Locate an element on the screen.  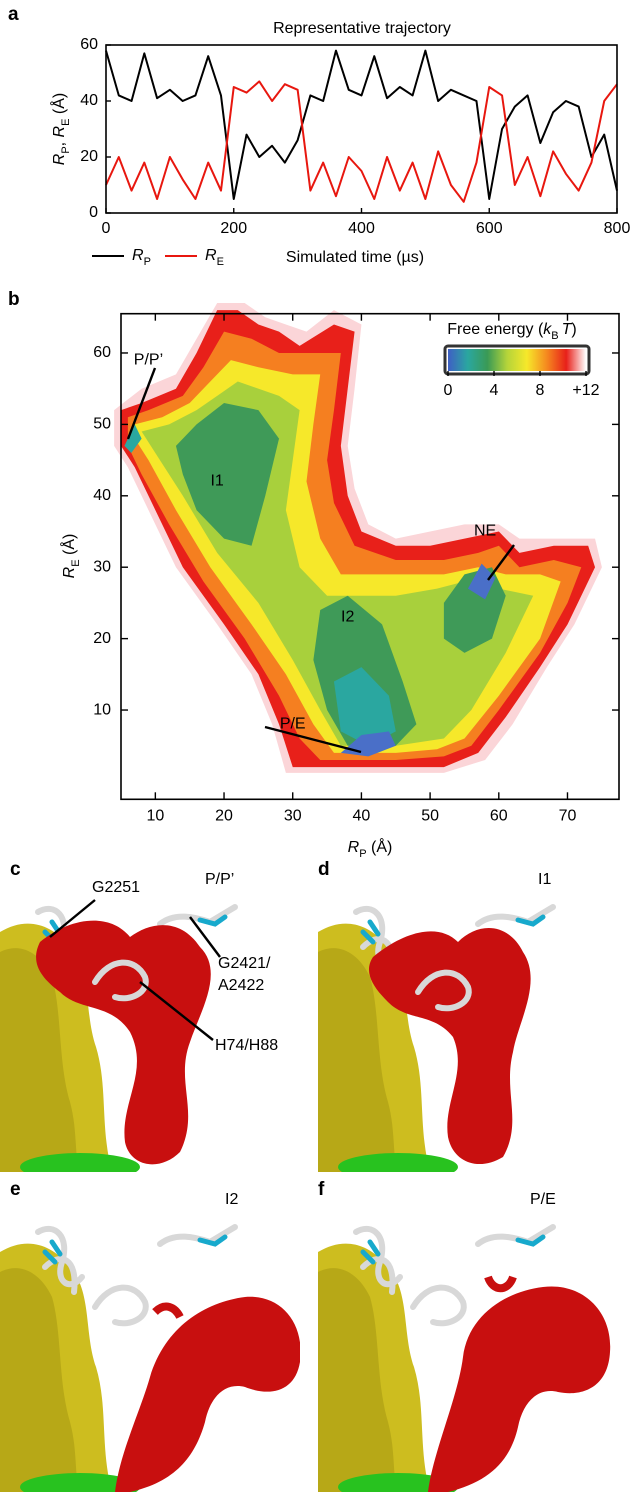
structure-panel: c P/P’ G2251 G2421/ A2422 H74/H88 is located at coordinates (139, 1020).